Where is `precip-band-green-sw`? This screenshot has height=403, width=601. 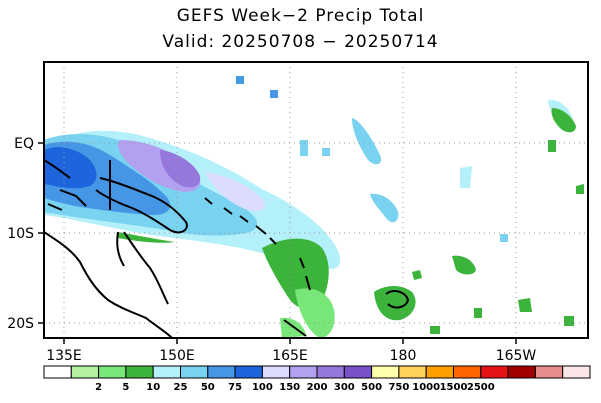
precip-band-green-sw is located at coordinates (146, 237).